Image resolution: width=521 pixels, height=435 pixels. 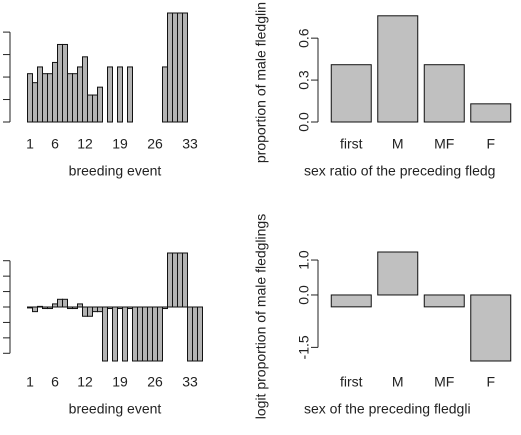 What do you see at coordinates (304, 347) in the screenshot?
I see `y-tick-label: -1.5` at bounding box center [304, 347].